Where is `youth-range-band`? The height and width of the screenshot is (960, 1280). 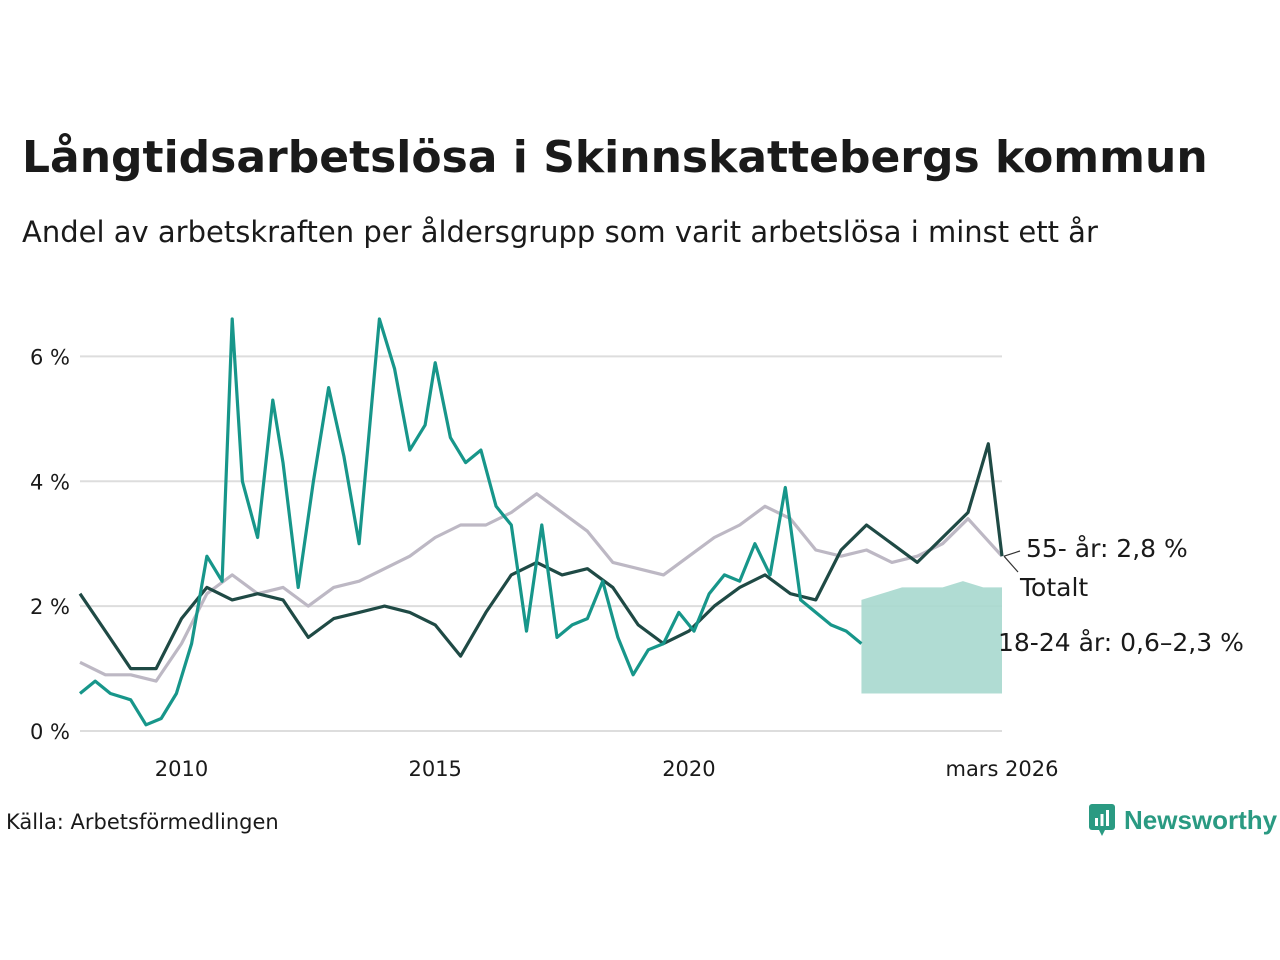
youth-range-band is located at coordinates (931, 637).